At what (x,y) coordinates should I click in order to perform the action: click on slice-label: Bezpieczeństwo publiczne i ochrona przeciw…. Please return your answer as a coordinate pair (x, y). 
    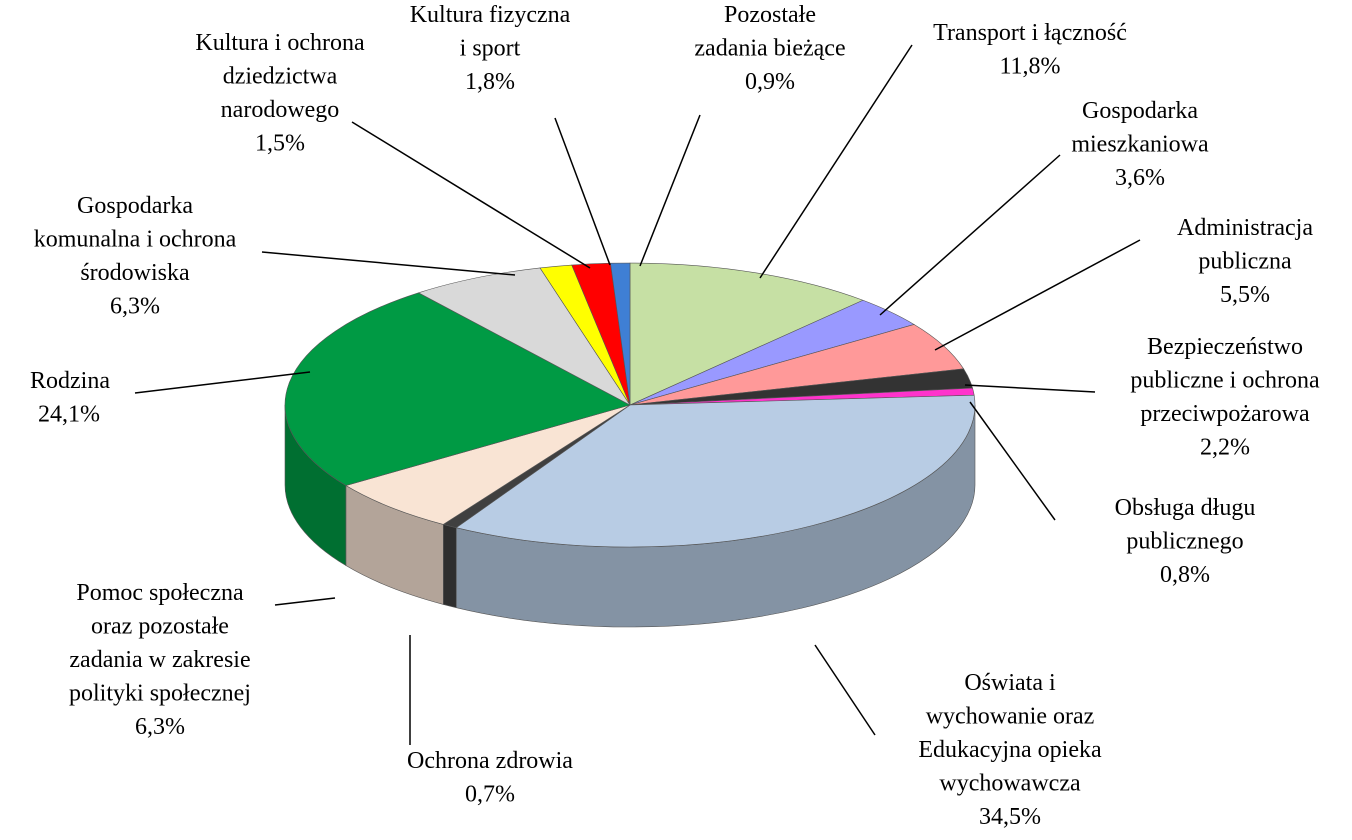
    Looking at the image, I should click on (1225, 380).